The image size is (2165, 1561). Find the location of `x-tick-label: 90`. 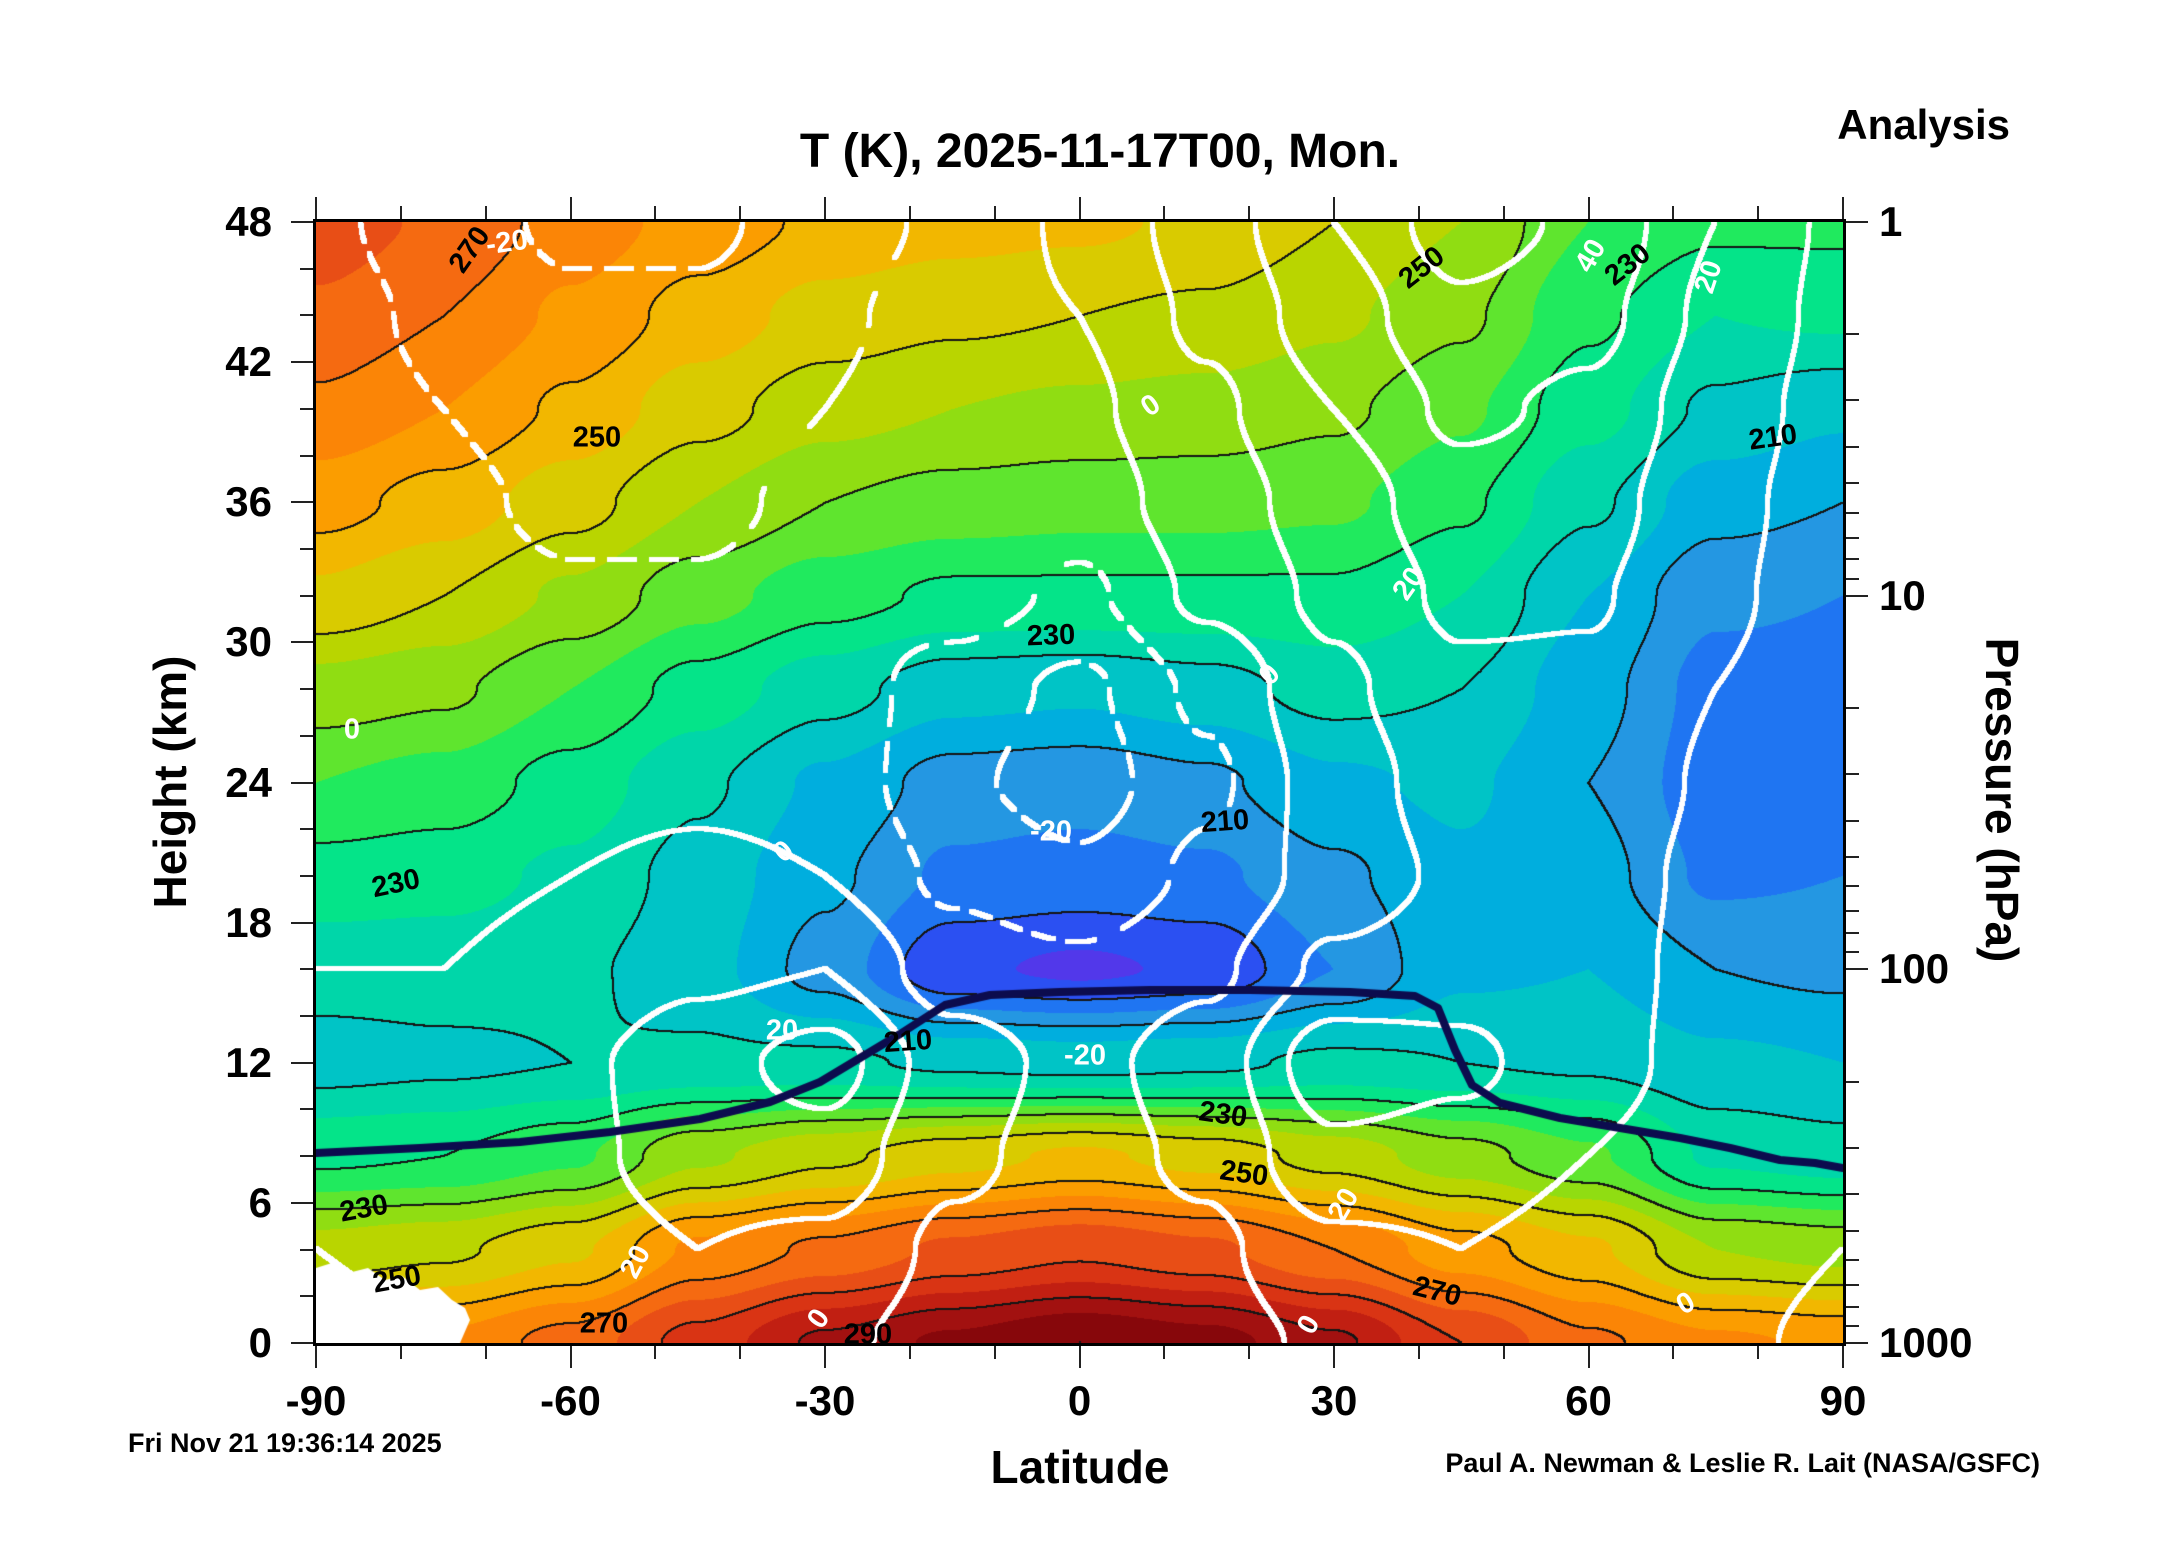

x-tick-label: 90 is located at coordinates (1843, 1400).